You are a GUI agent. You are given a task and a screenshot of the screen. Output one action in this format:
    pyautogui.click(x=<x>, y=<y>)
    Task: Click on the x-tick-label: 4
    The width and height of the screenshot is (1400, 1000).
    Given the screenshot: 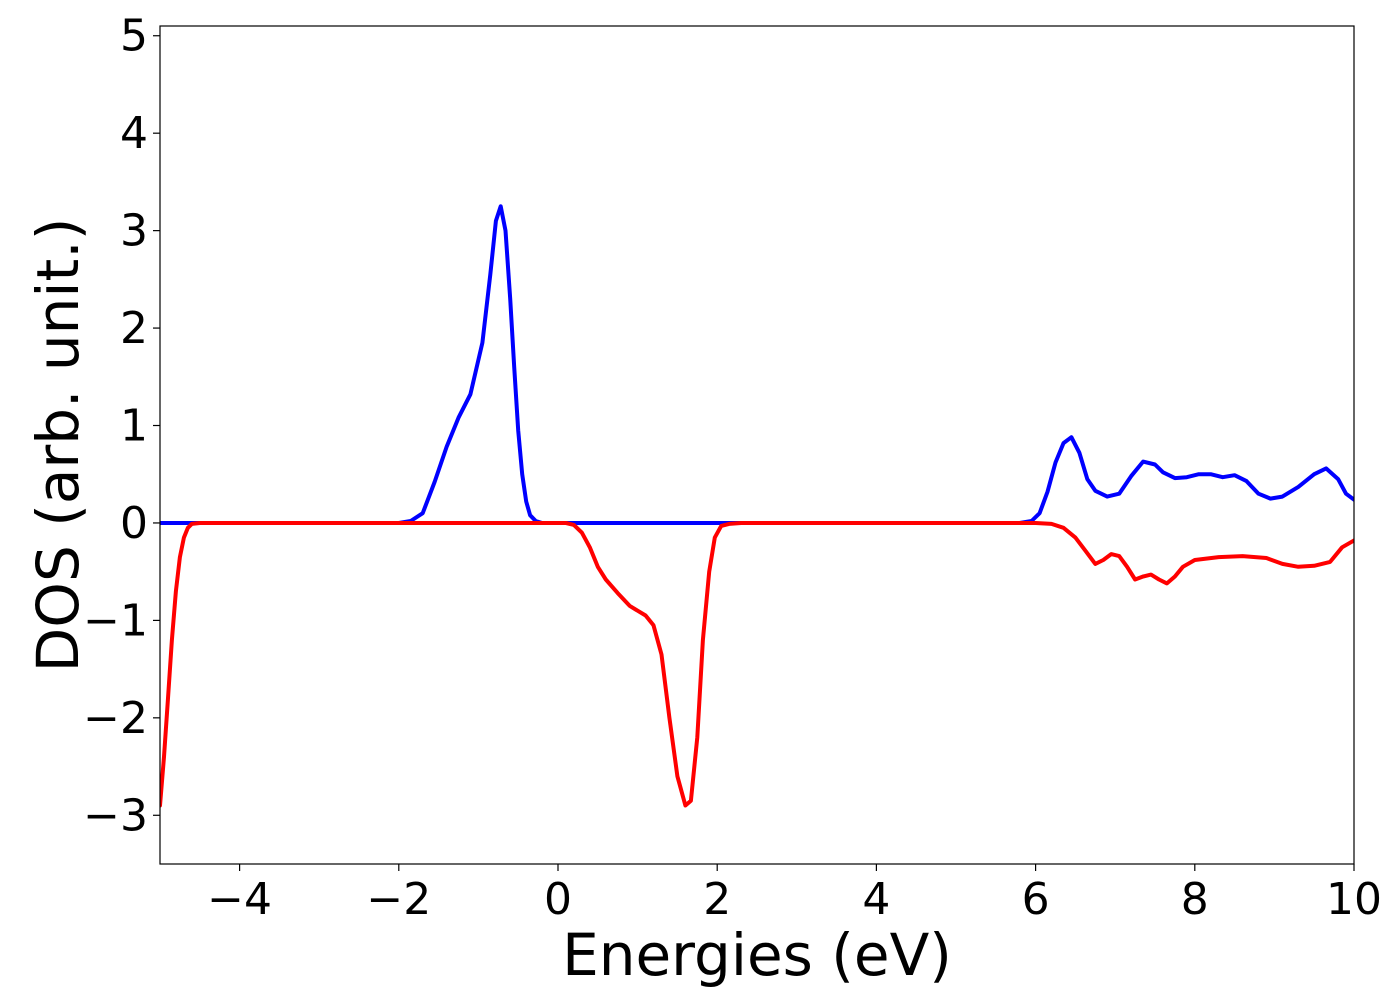 What is the action you would take?
    pyautogui.click(x=876, y=899)
    